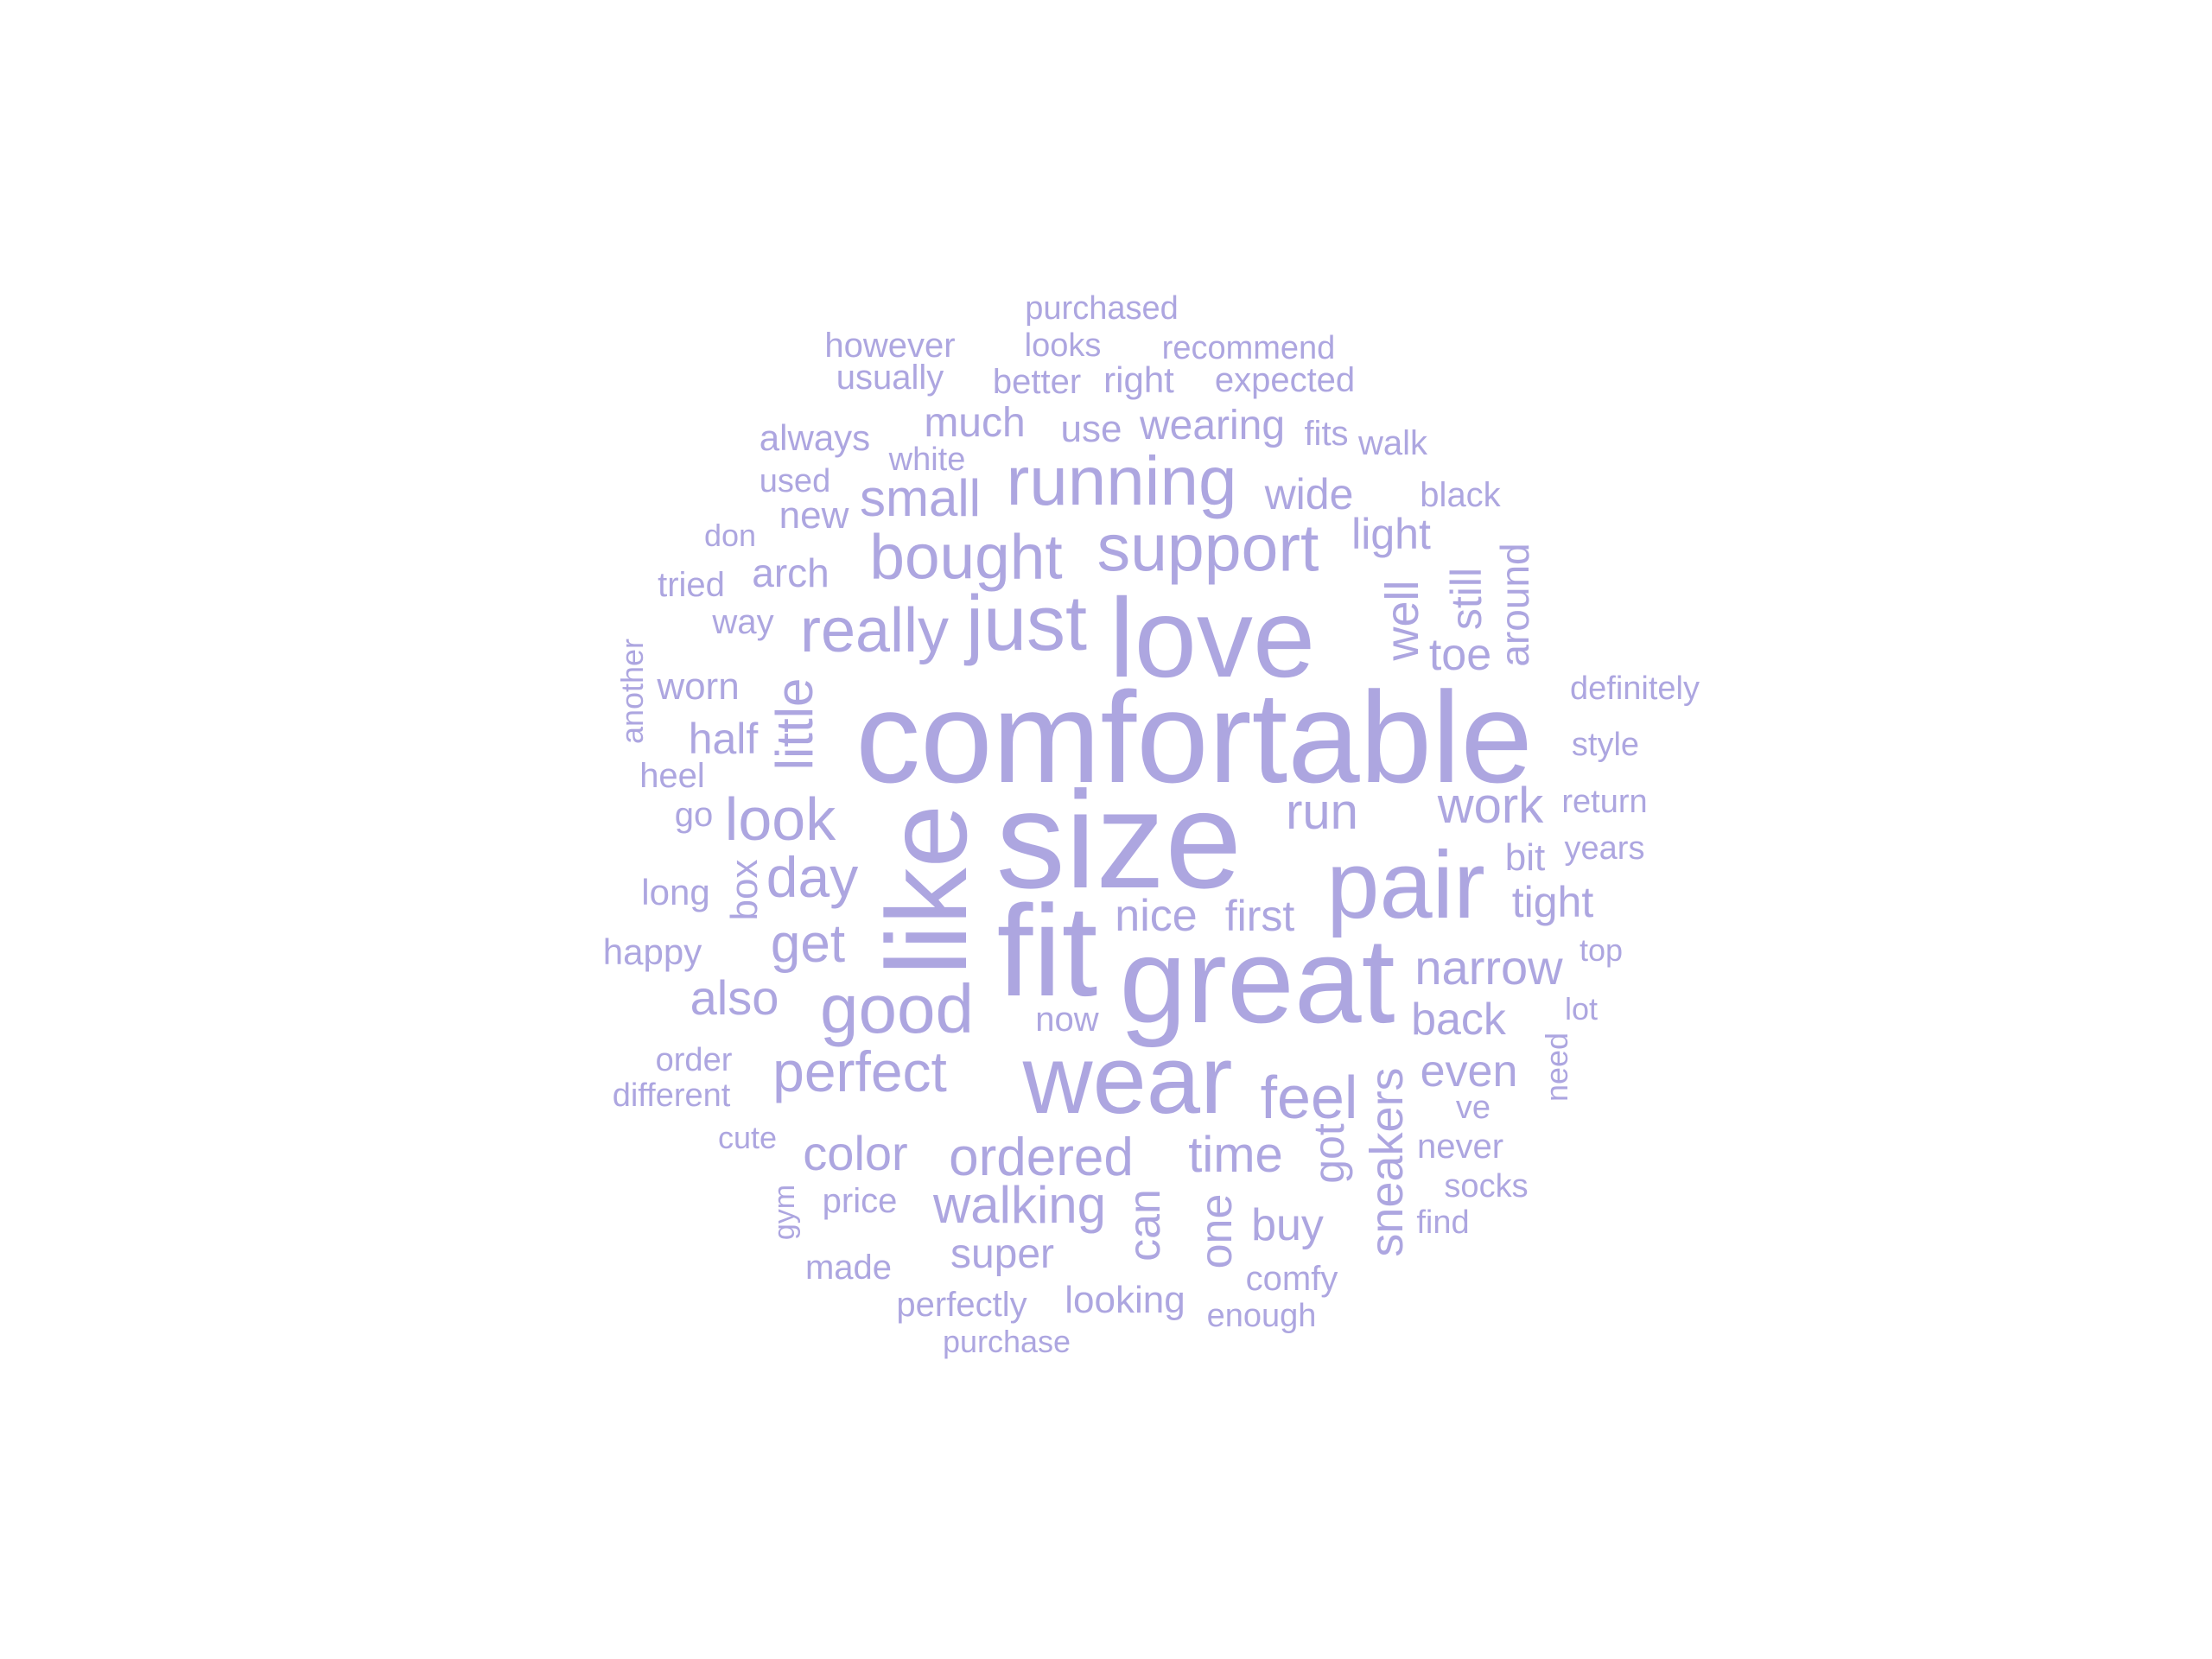 The height and width of the screenshot is (1659, 2212). I want to click on word-one: one, so click(1217, 1231).